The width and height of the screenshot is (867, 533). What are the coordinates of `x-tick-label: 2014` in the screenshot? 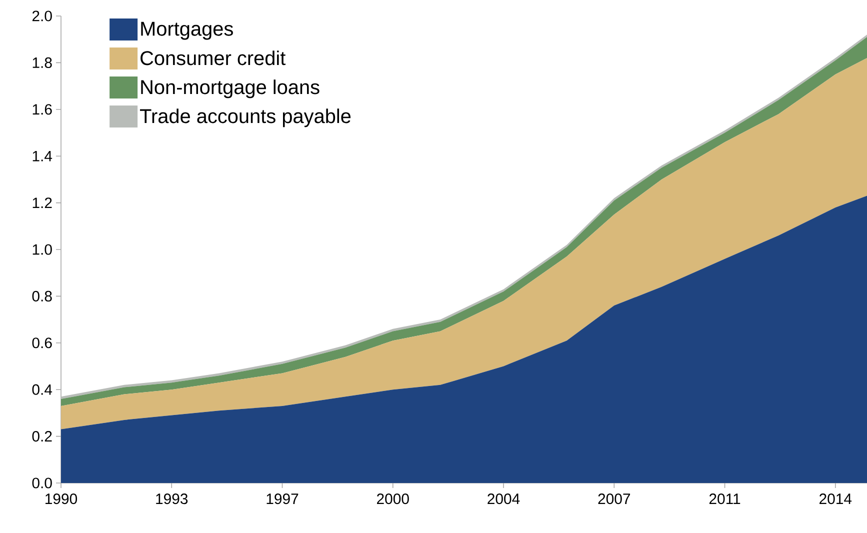 It's located at (836, 499).